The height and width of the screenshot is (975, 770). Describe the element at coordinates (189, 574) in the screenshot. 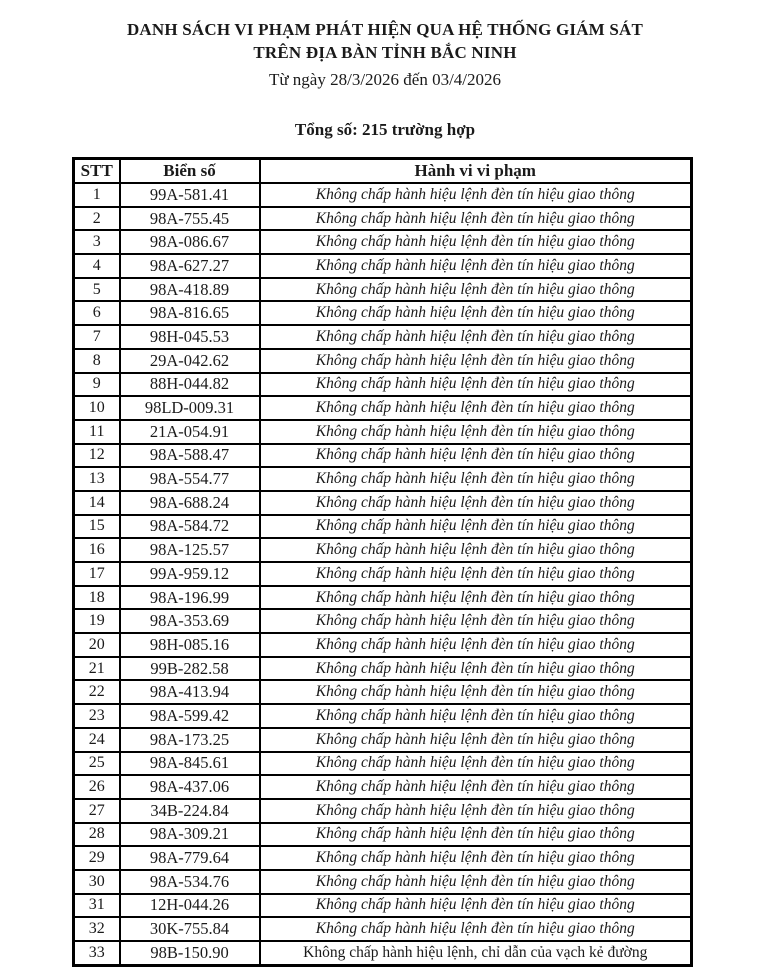

I see `row-plate: 99A-959.12` at that location.